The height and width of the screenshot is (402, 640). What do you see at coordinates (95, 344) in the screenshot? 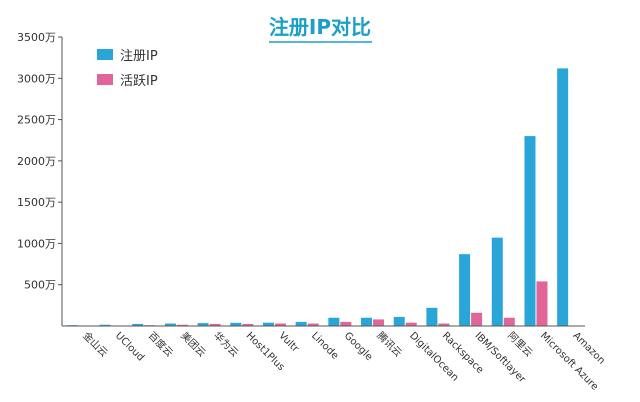
I see `x-tick-label: 金山云` at bounding box center [95, 344].